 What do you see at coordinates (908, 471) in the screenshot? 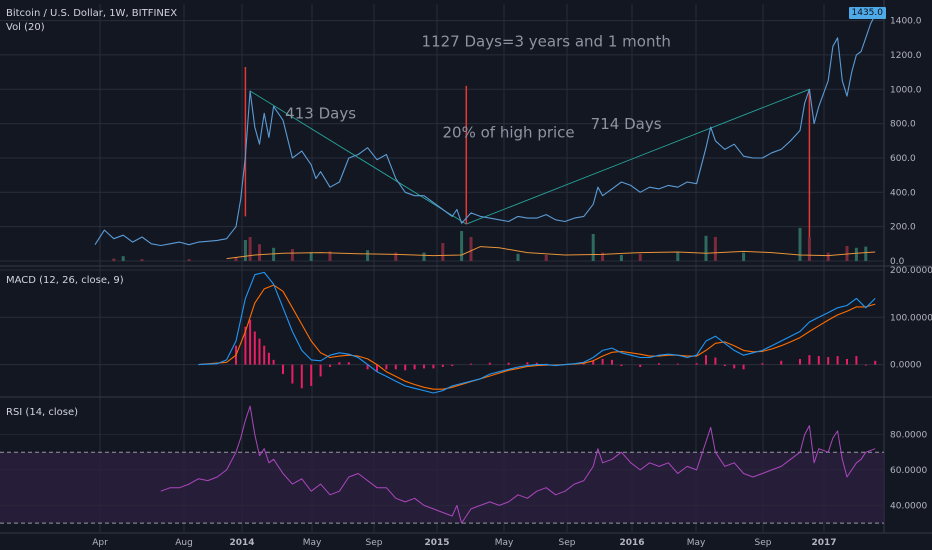
I see `rsi-tick-label: 60.0000` at bounding box center [908, 471].